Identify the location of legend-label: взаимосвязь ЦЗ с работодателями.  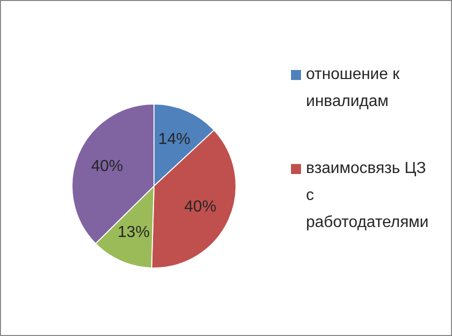
(368, 196).